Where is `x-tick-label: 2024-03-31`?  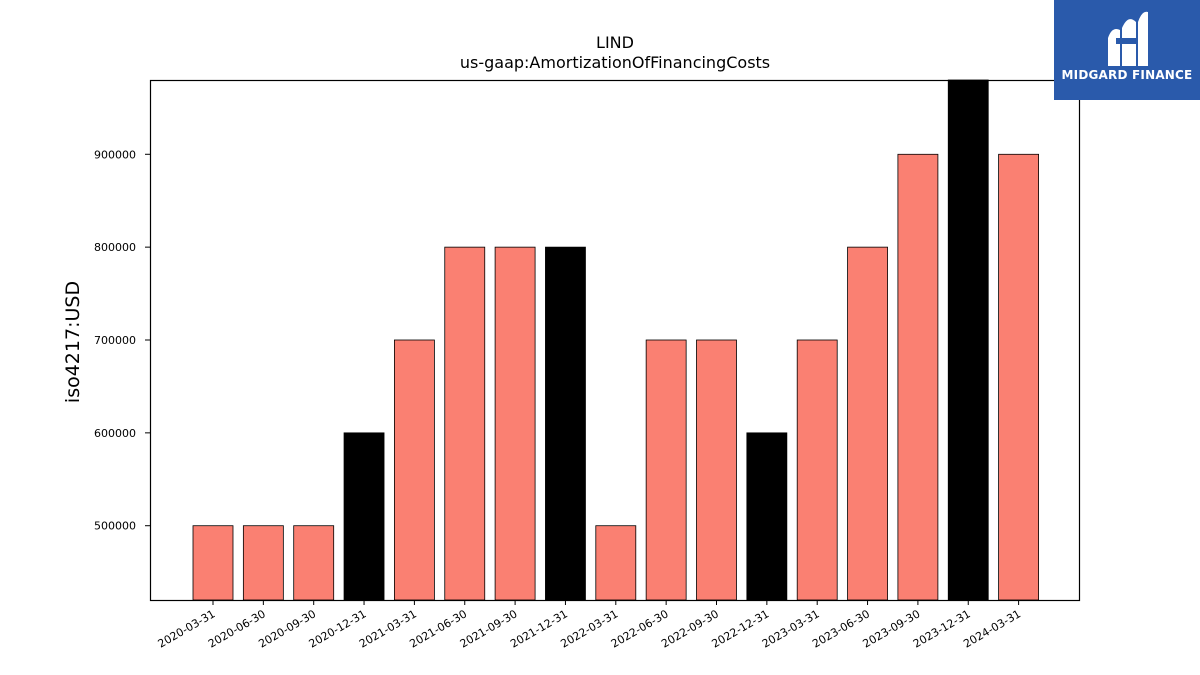
x-tick-label: 2024-03-31 is located at coordinates (992, 628).